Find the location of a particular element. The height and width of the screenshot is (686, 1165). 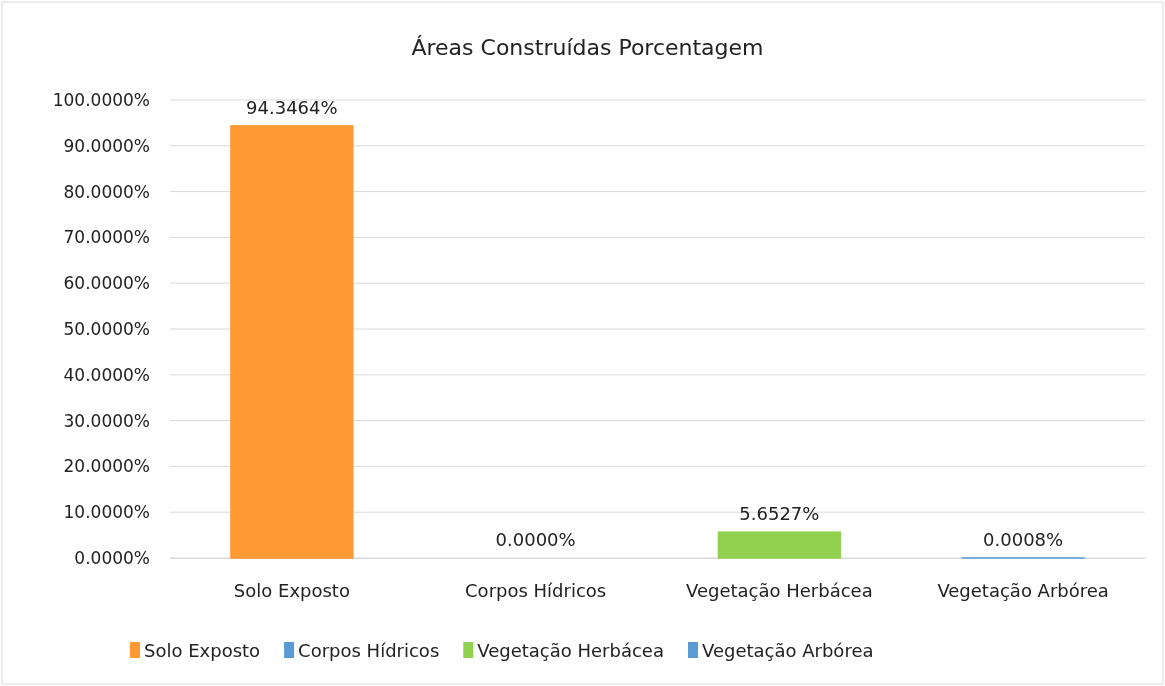

y-tick-label: 10.0000% is located at coordinates (106, 512).